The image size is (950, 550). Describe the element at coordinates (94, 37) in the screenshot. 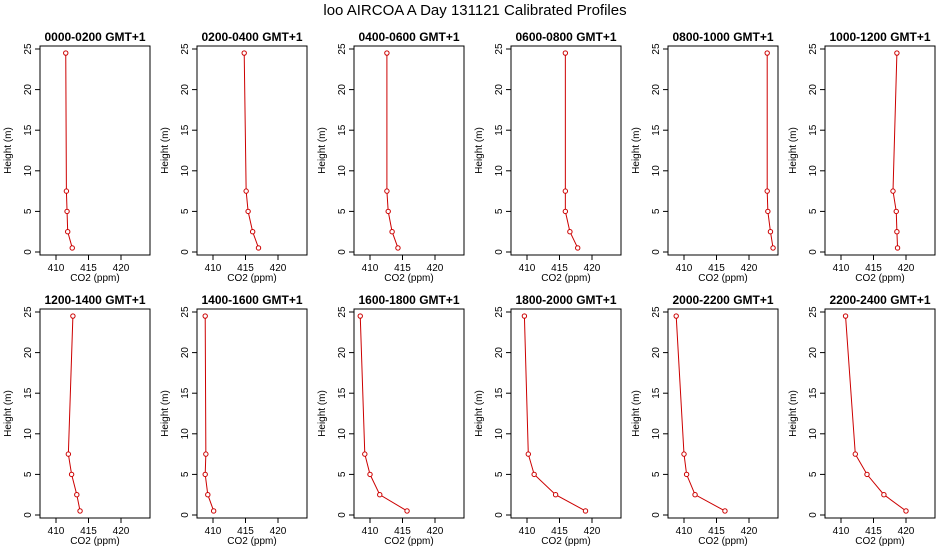

I see `panel-title: 0000-0200 GMT+1` at that location.